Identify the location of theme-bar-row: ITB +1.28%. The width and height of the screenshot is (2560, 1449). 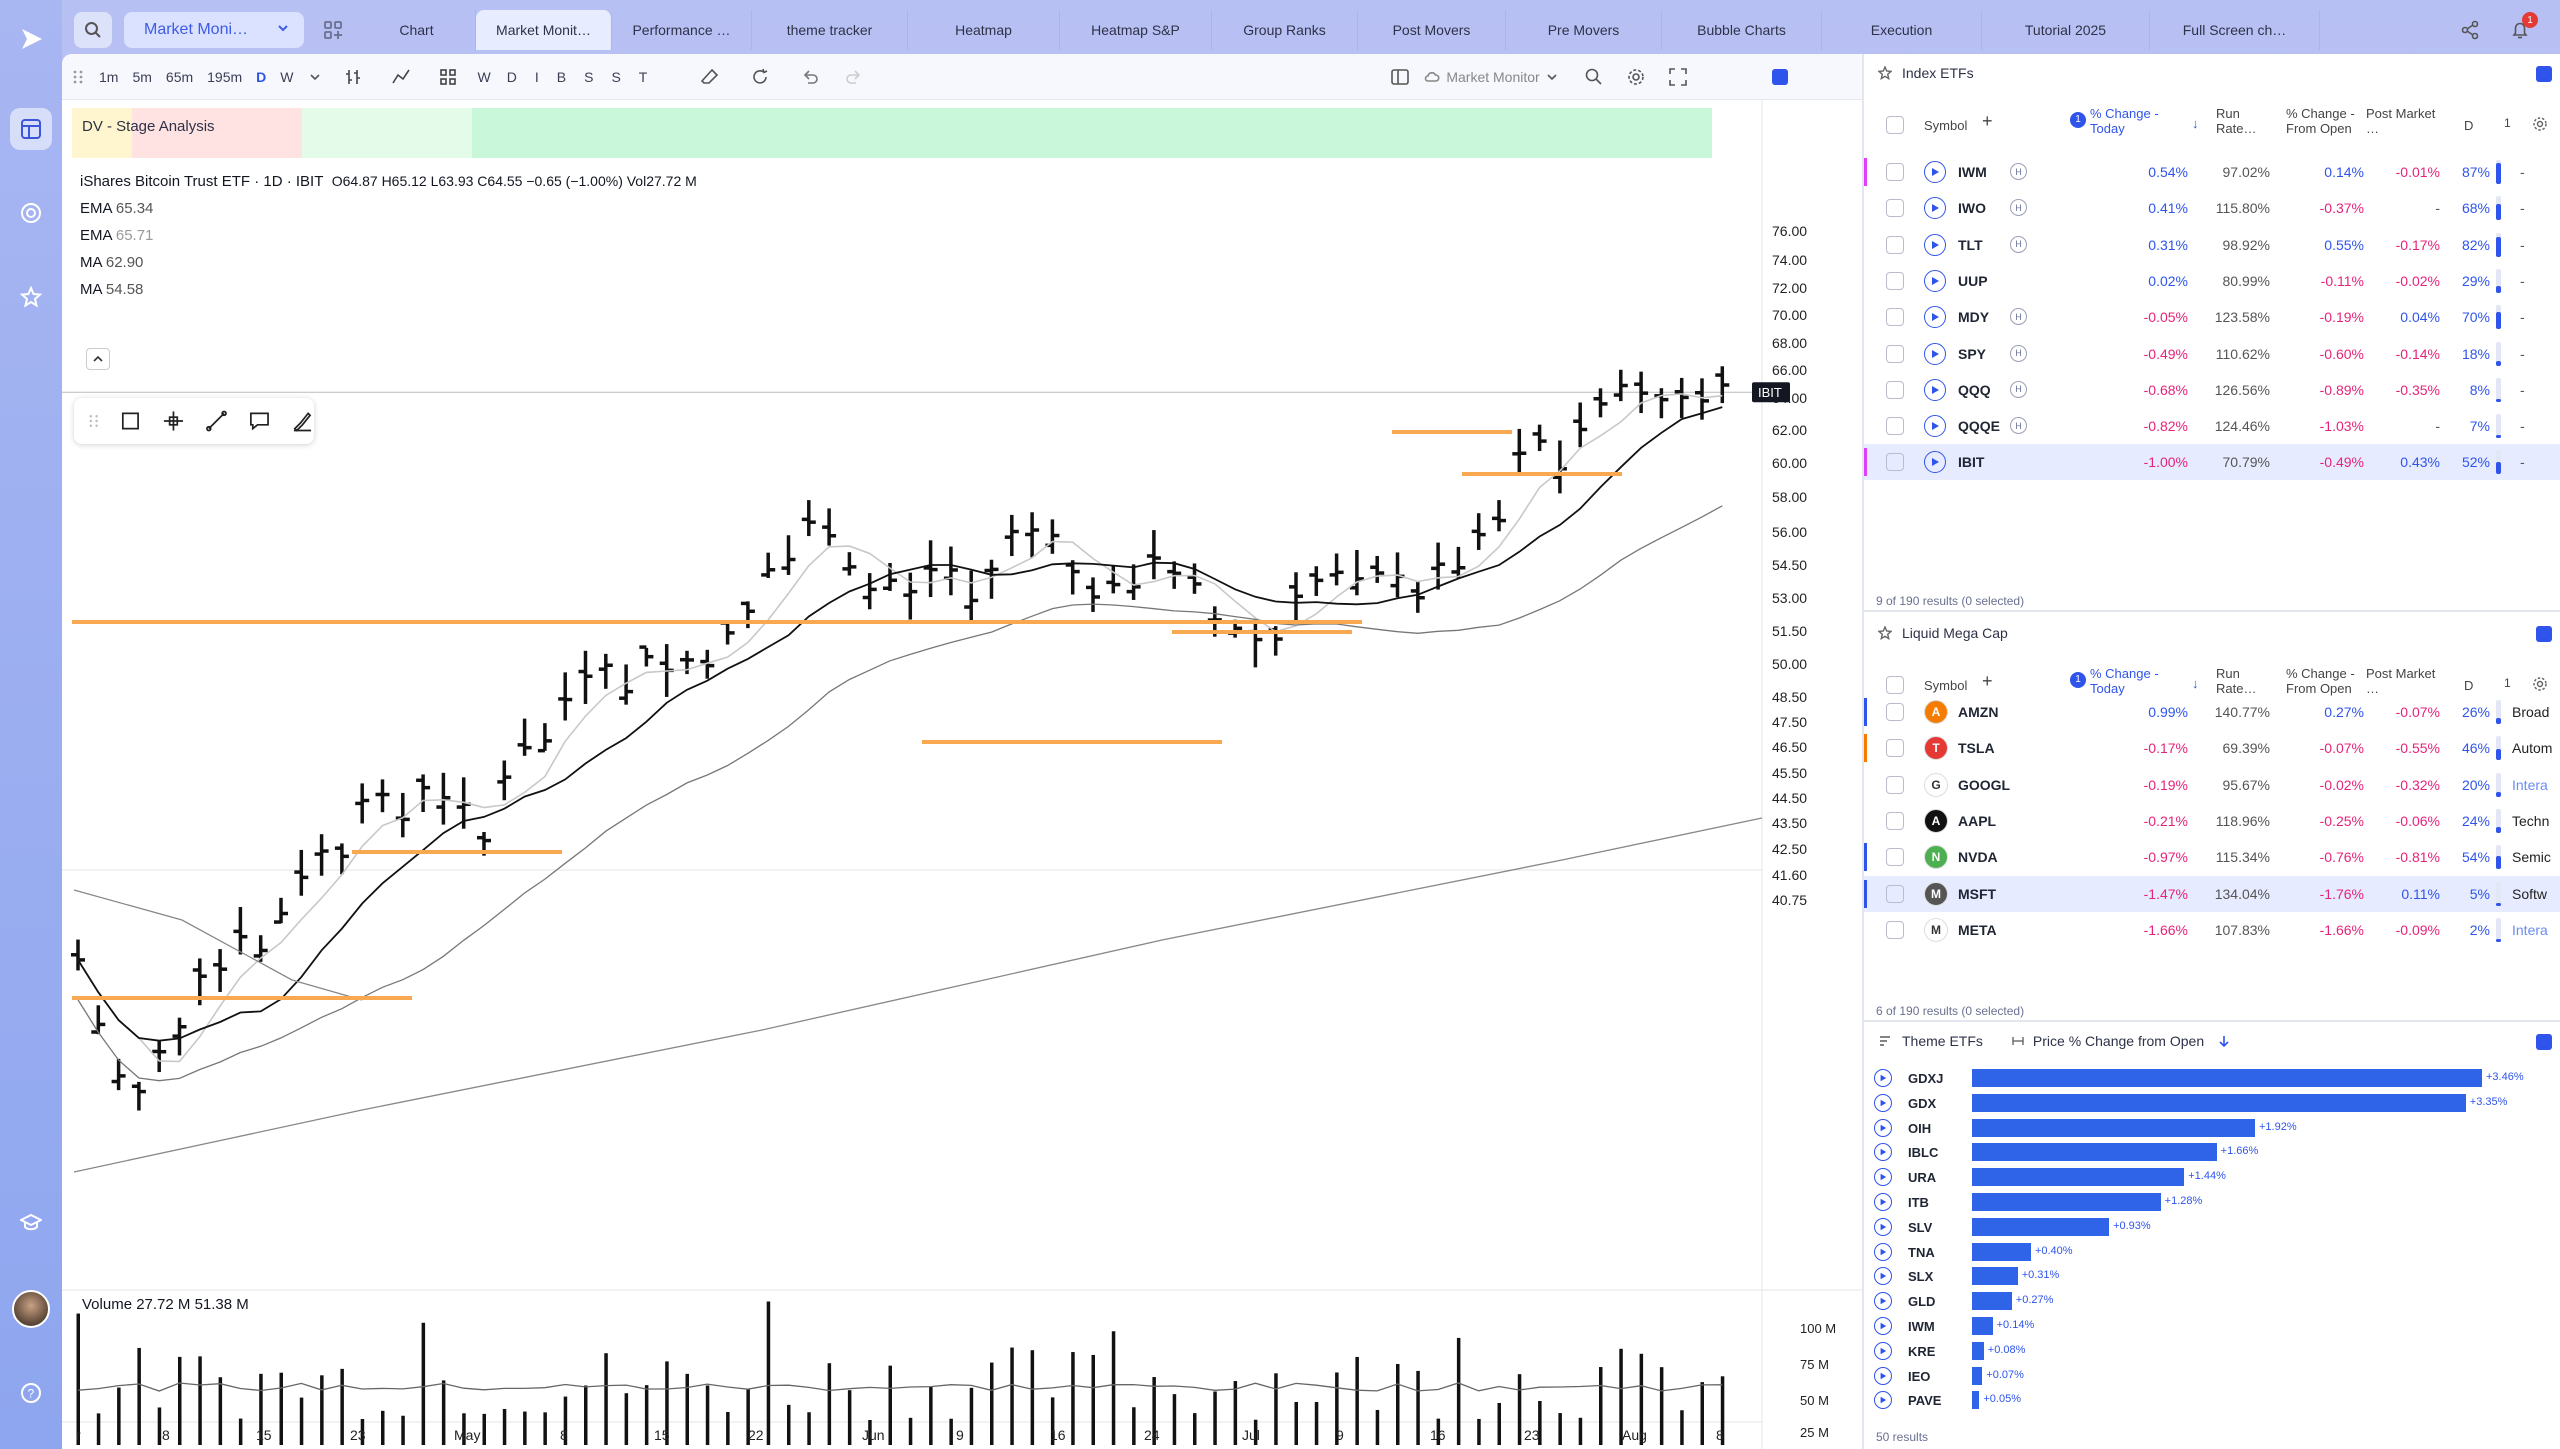
(2212, 1202).